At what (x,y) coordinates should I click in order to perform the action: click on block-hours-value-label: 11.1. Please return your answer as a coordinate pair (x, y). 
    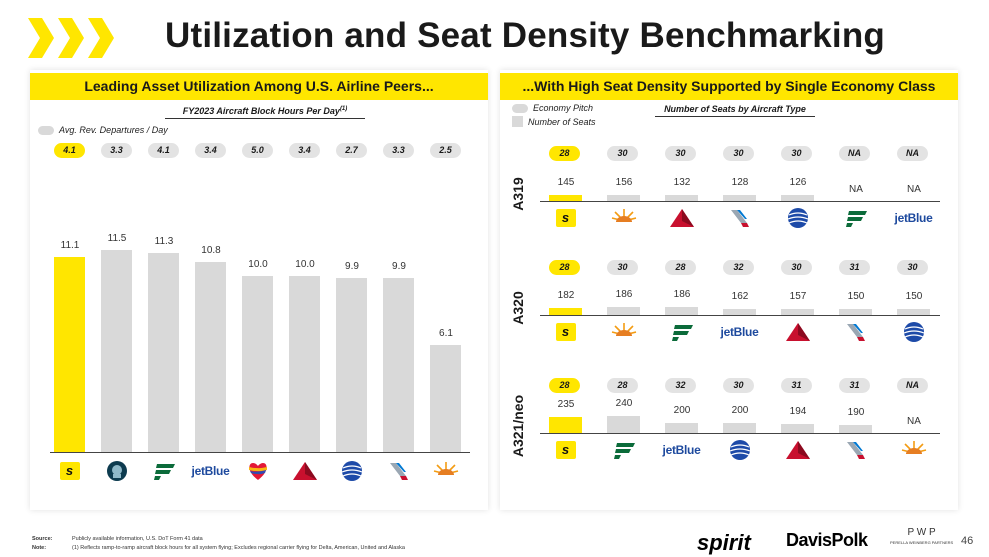
    Looking at the image, I should click on (70, 245).